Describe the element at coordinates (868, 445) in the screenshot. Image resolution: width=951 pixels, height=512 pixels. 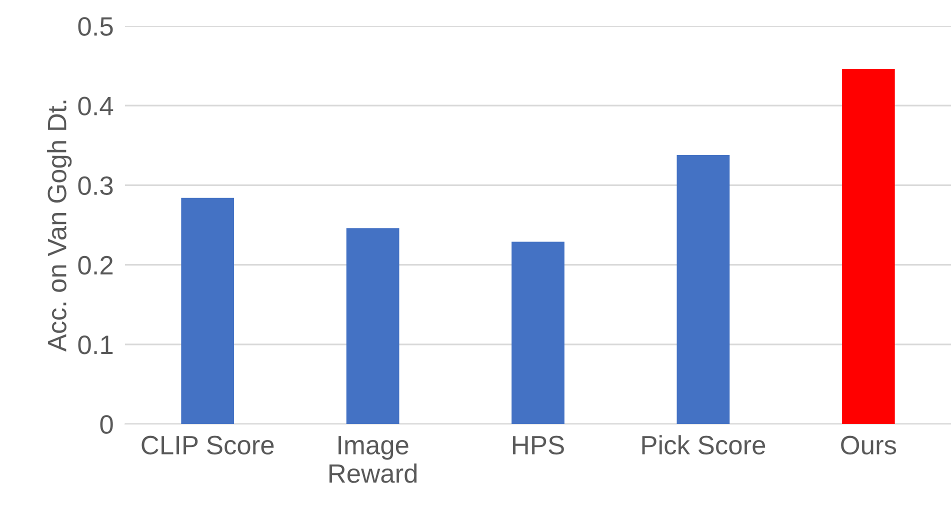
I see `x-tick-label: Ours` at that location.